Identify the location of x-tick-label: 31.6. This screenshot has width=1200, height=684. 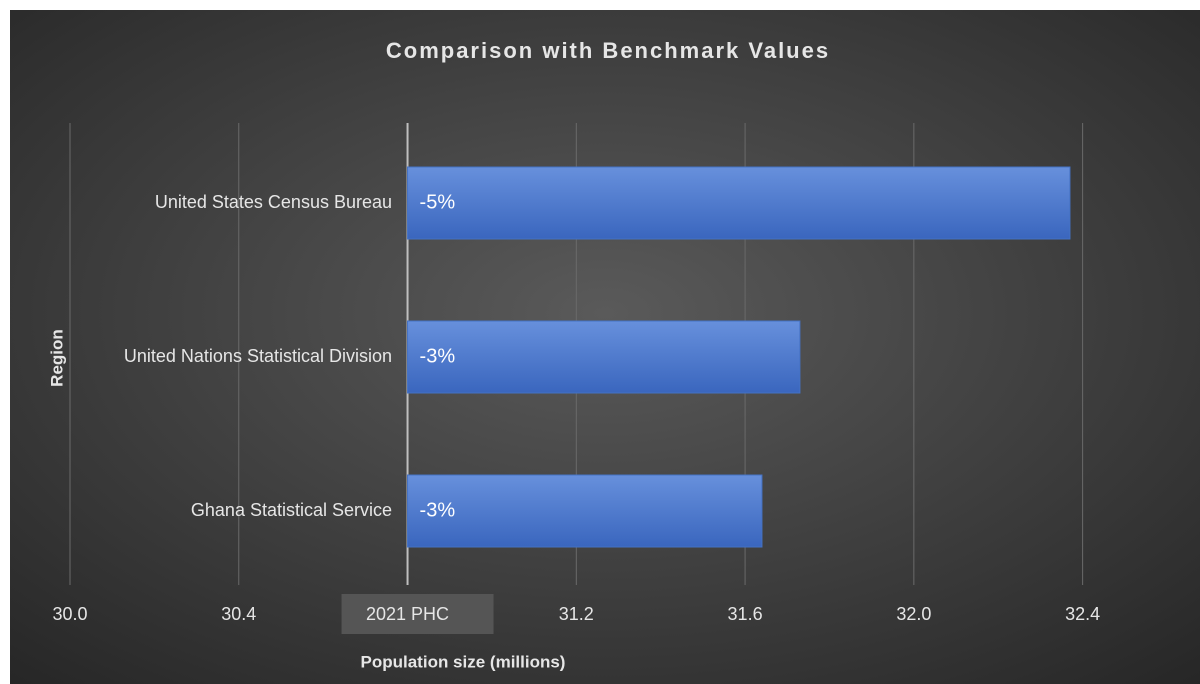
(745, 614).